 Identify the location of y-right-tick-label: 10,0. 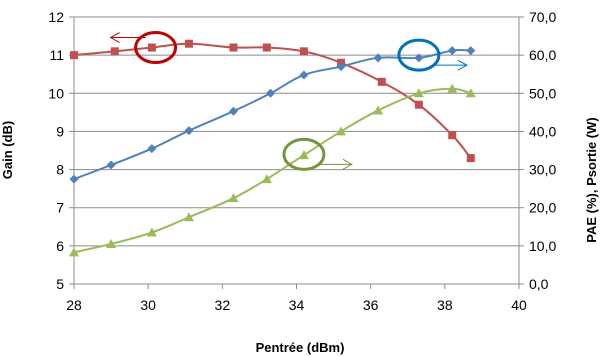
(542, 246).